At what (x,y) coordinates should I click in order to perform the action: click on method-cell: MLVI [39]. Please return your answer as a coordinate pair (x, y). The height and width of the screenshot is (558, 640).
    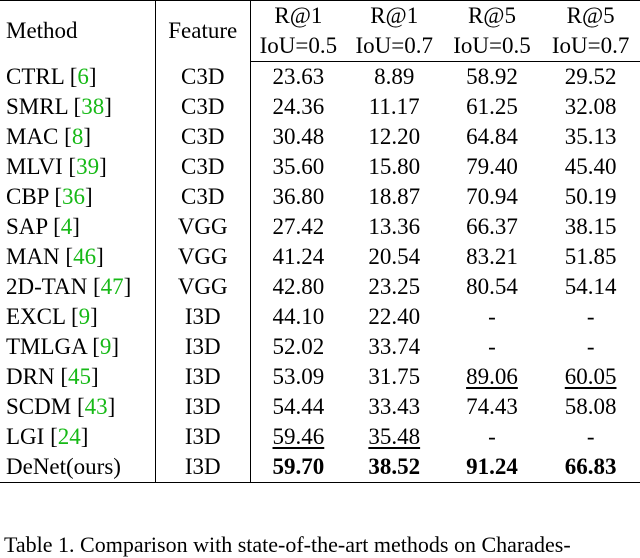
    Looking at the image, I should click on (78, 167).